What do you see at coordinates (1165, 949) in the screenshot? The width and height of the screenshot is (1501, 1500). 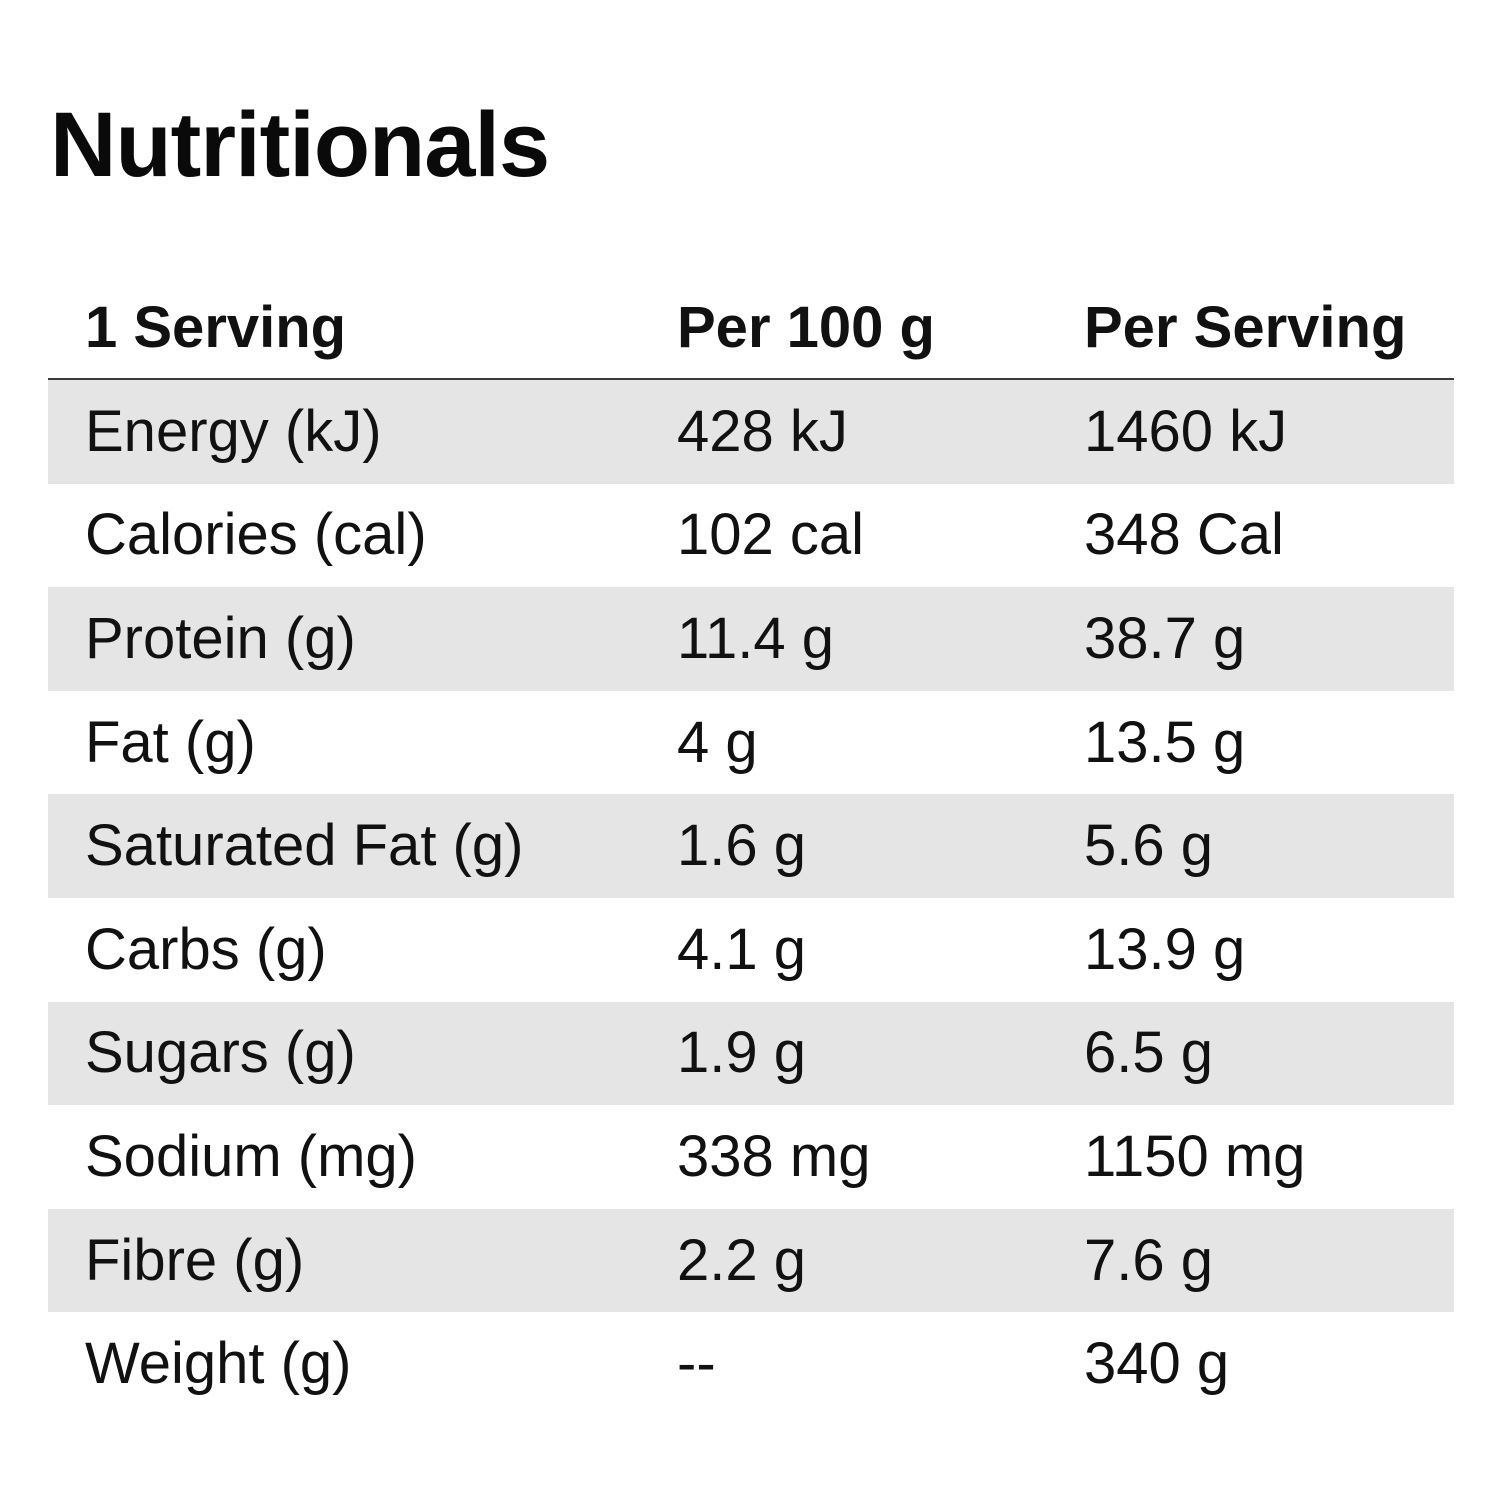 I see `per-serving-value: 13.9 g` at bounding box center [1165, 949].